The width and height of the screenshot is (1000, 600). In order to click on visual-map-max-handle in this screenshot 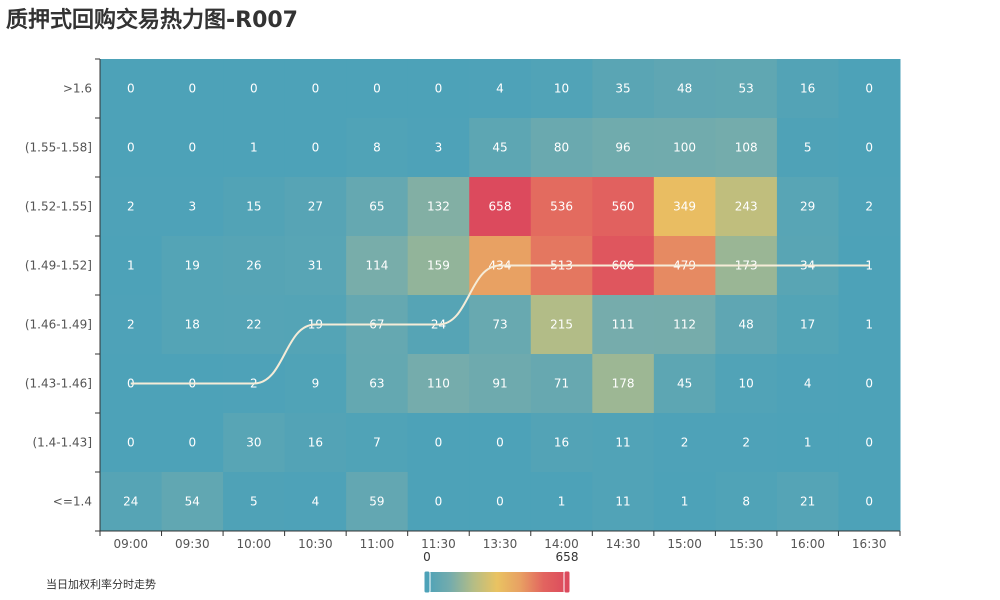, I will do `click(567, 582)`.